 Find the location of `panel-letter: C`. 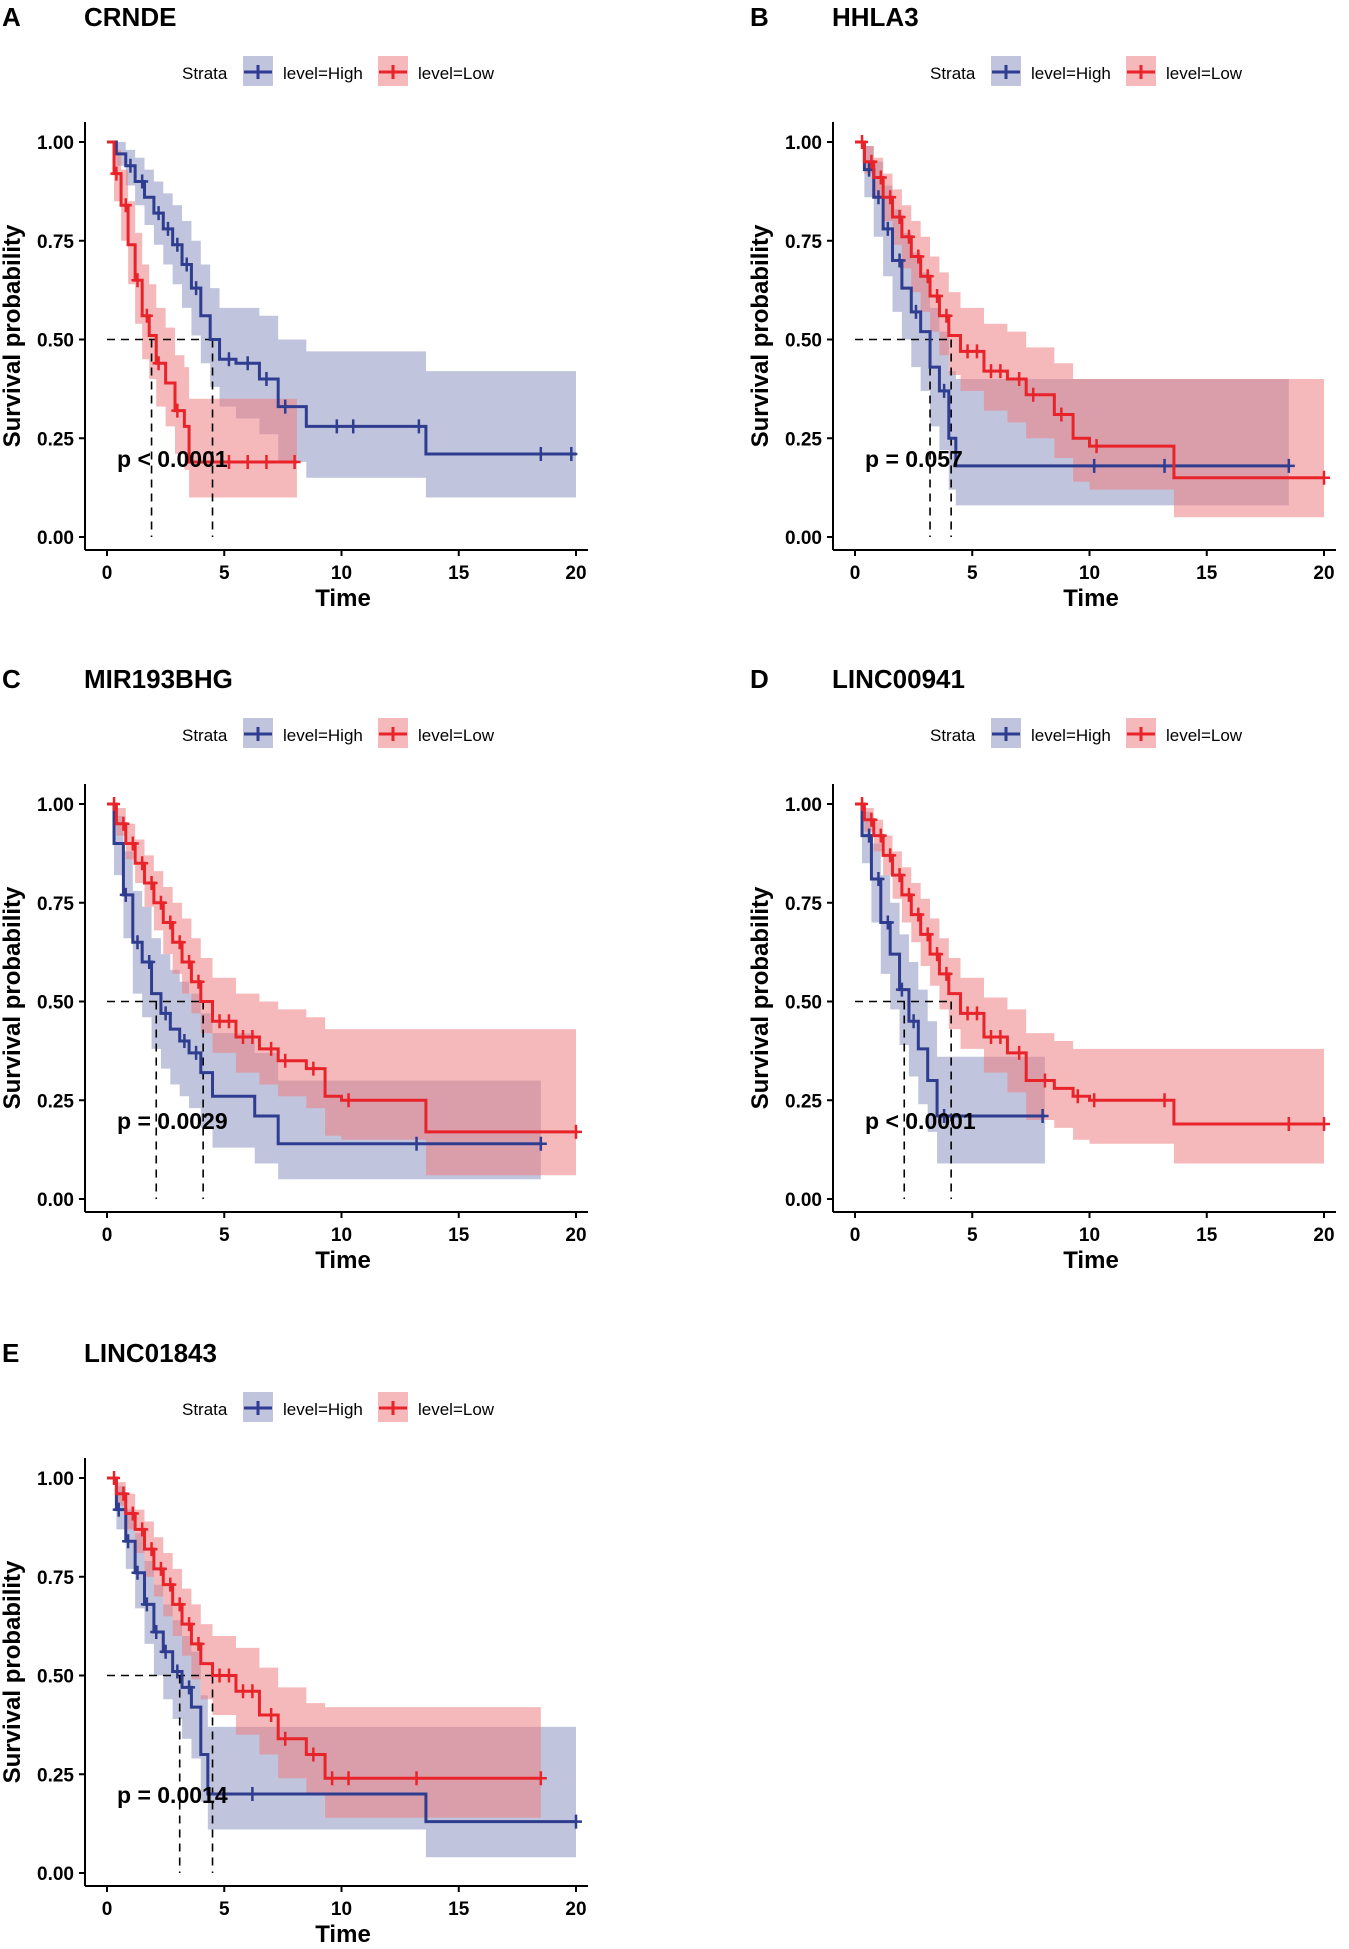

panel-letter: C is located at coordinates (11, 679).